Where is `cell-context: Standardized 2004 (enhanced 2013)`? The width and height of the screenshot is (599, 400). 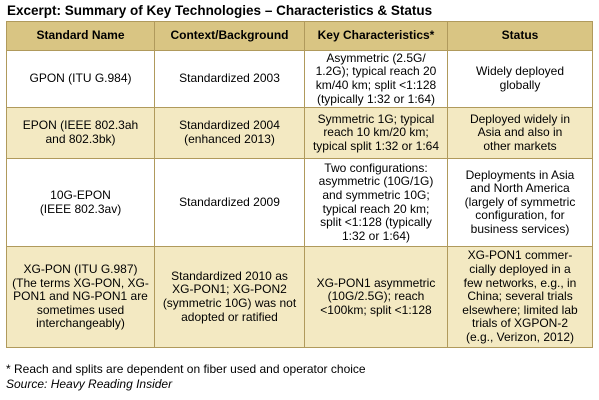 cell-context: Standardized 2004 (enhanced 2013) is located at coordinates (229, 133).